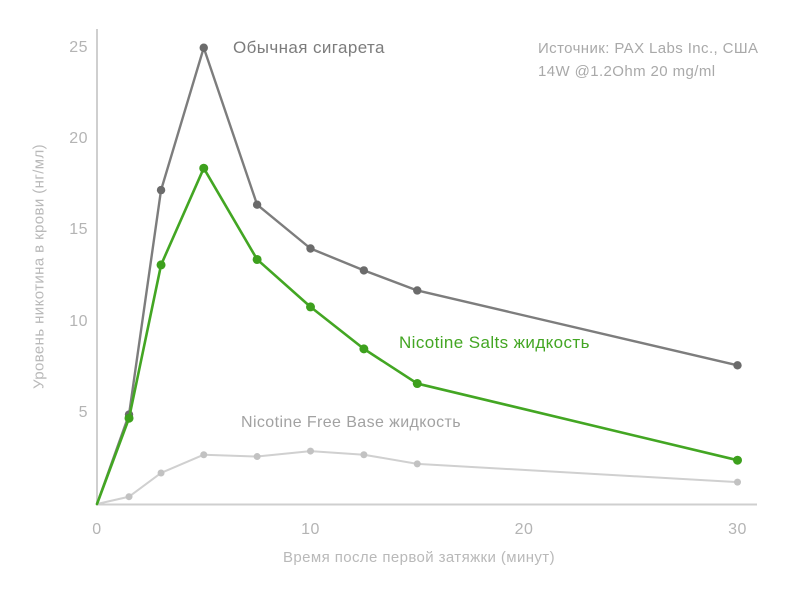 The image size is (800, 597). Describe the element at coordinates (78, 47) in the screenshot. I see `y-tick-label: 25` at that location.